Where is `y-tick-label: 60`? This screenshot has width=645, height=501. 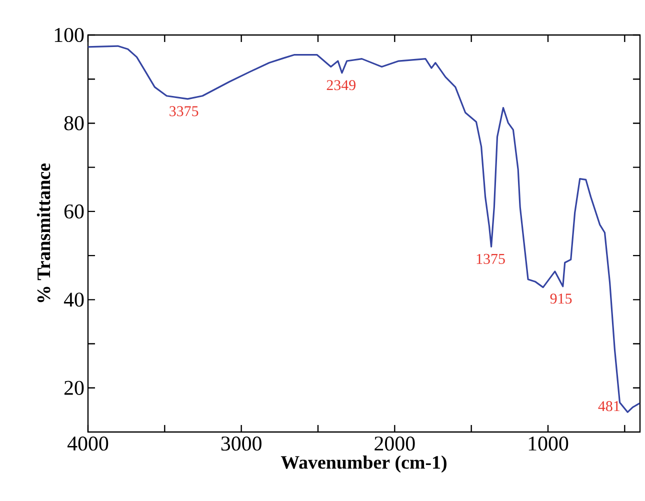
y-tick-label: 60 is located at coordinates (74, 211).